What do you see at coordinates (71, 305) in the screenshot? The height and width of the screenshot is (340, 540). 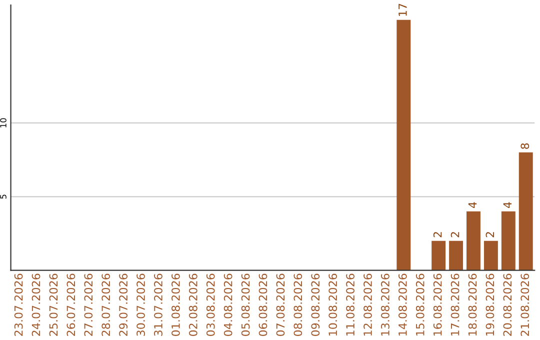 I see `x-tick-label: 26.07.2026` at bounding box center [71, 305].